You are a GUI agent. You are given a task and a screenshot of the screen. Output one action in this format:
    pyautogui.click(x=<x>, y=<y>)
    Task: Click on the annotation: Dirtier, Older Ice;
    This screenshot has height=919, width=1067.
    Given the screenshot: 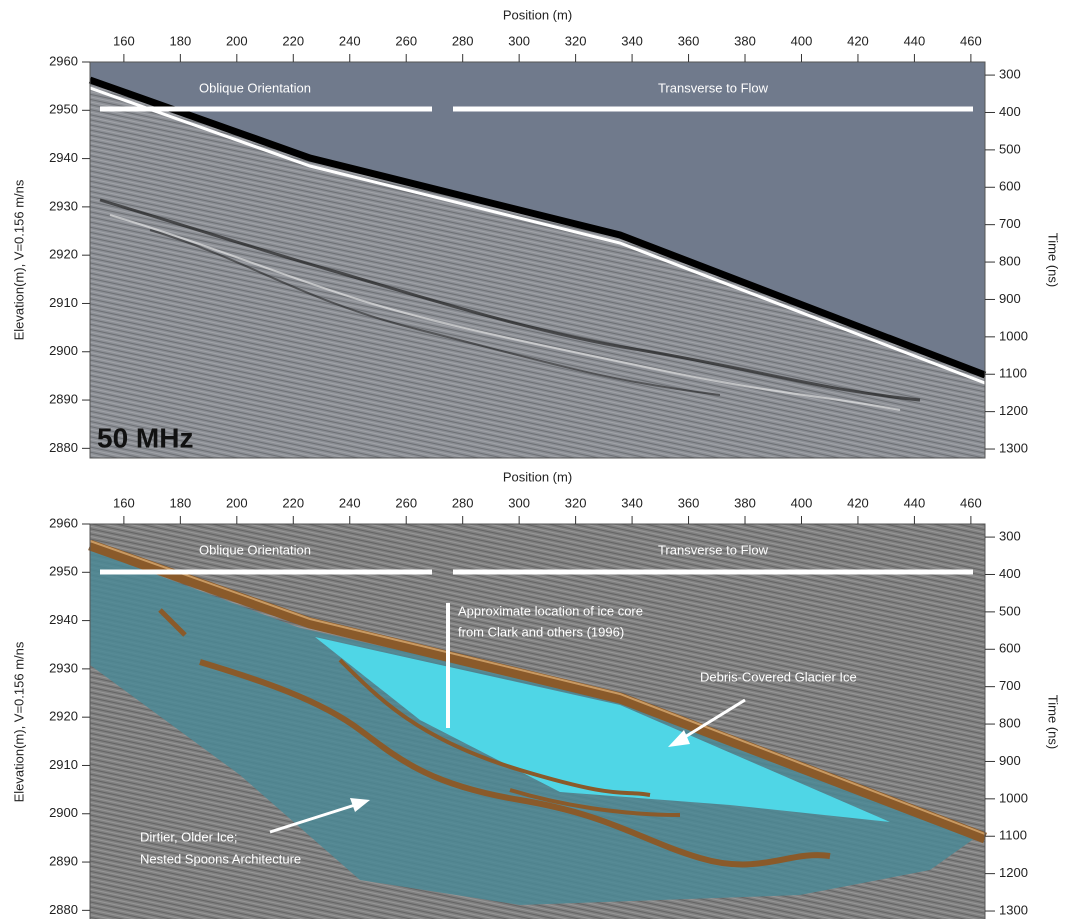 What is the action you would take?
    pyautogui.click(x=189, y=836)
    